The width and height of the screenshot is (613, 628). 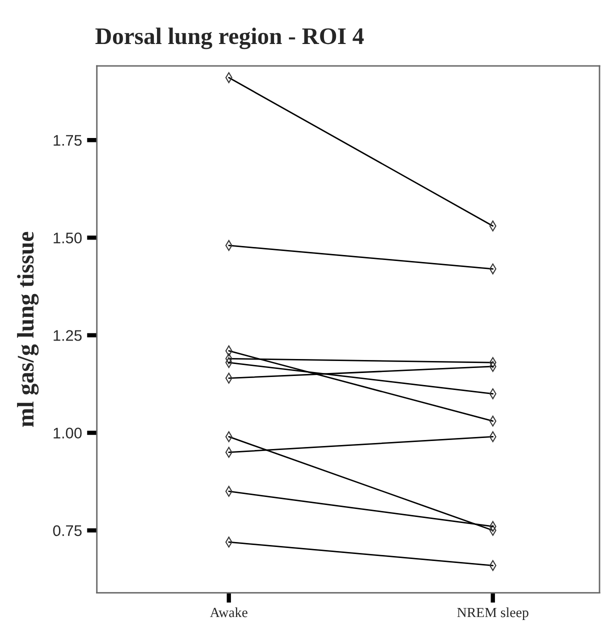 I want to click on chart-title: Dorsal lung region - ROI 4, so click(x=229, y=39).